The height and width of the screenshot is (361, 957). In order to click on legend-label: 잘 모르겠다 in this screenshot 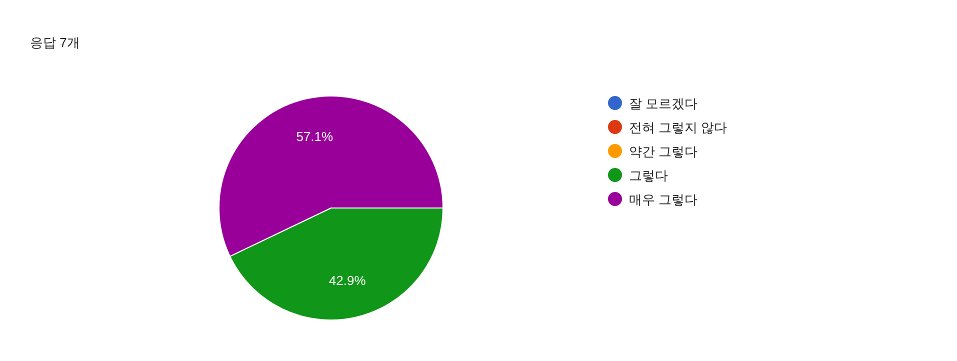, I will do `click(663, 103)`.